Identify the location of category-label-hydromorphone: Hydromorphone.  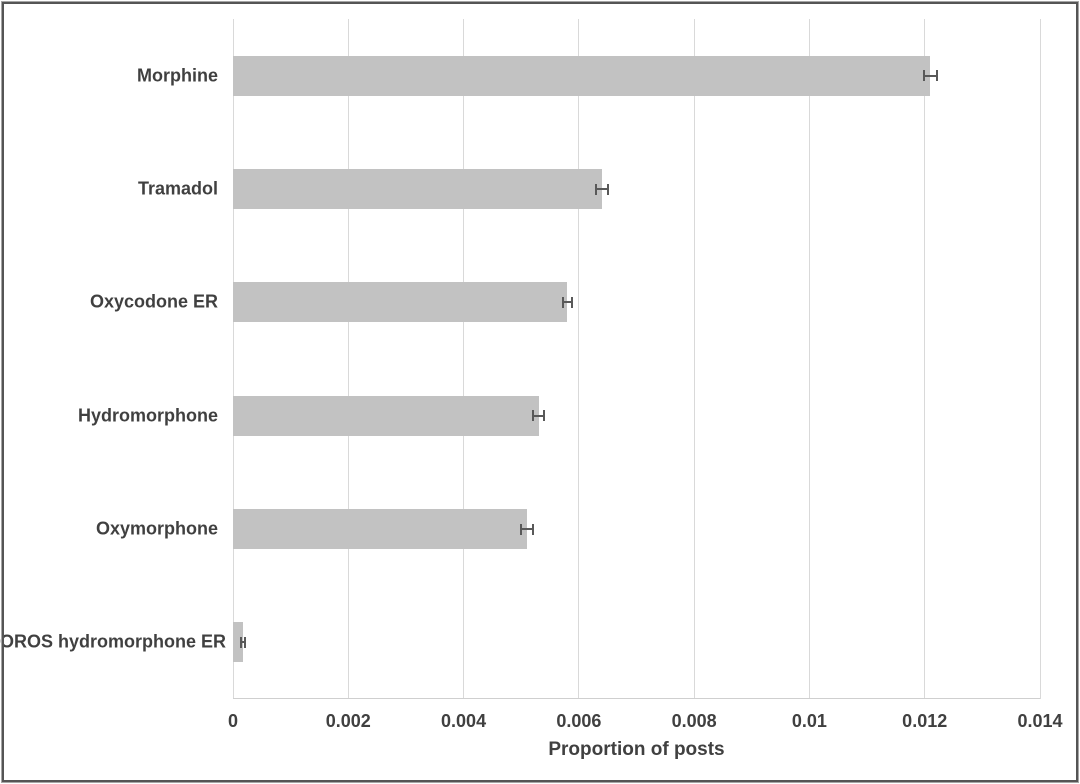
(147, 415).